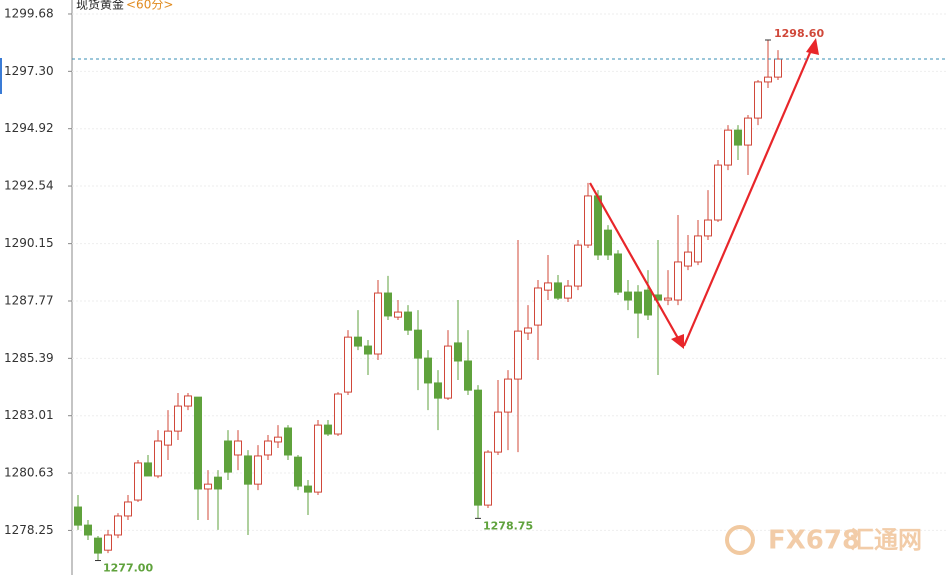  I want to click on low-label: 1277.00, so click(128, 568).